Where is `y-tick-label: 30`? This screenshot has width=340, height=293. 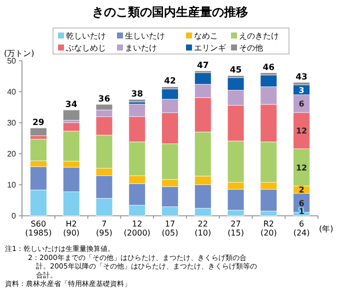 y-tick-label: 30 is located at coordinates (12, 123).